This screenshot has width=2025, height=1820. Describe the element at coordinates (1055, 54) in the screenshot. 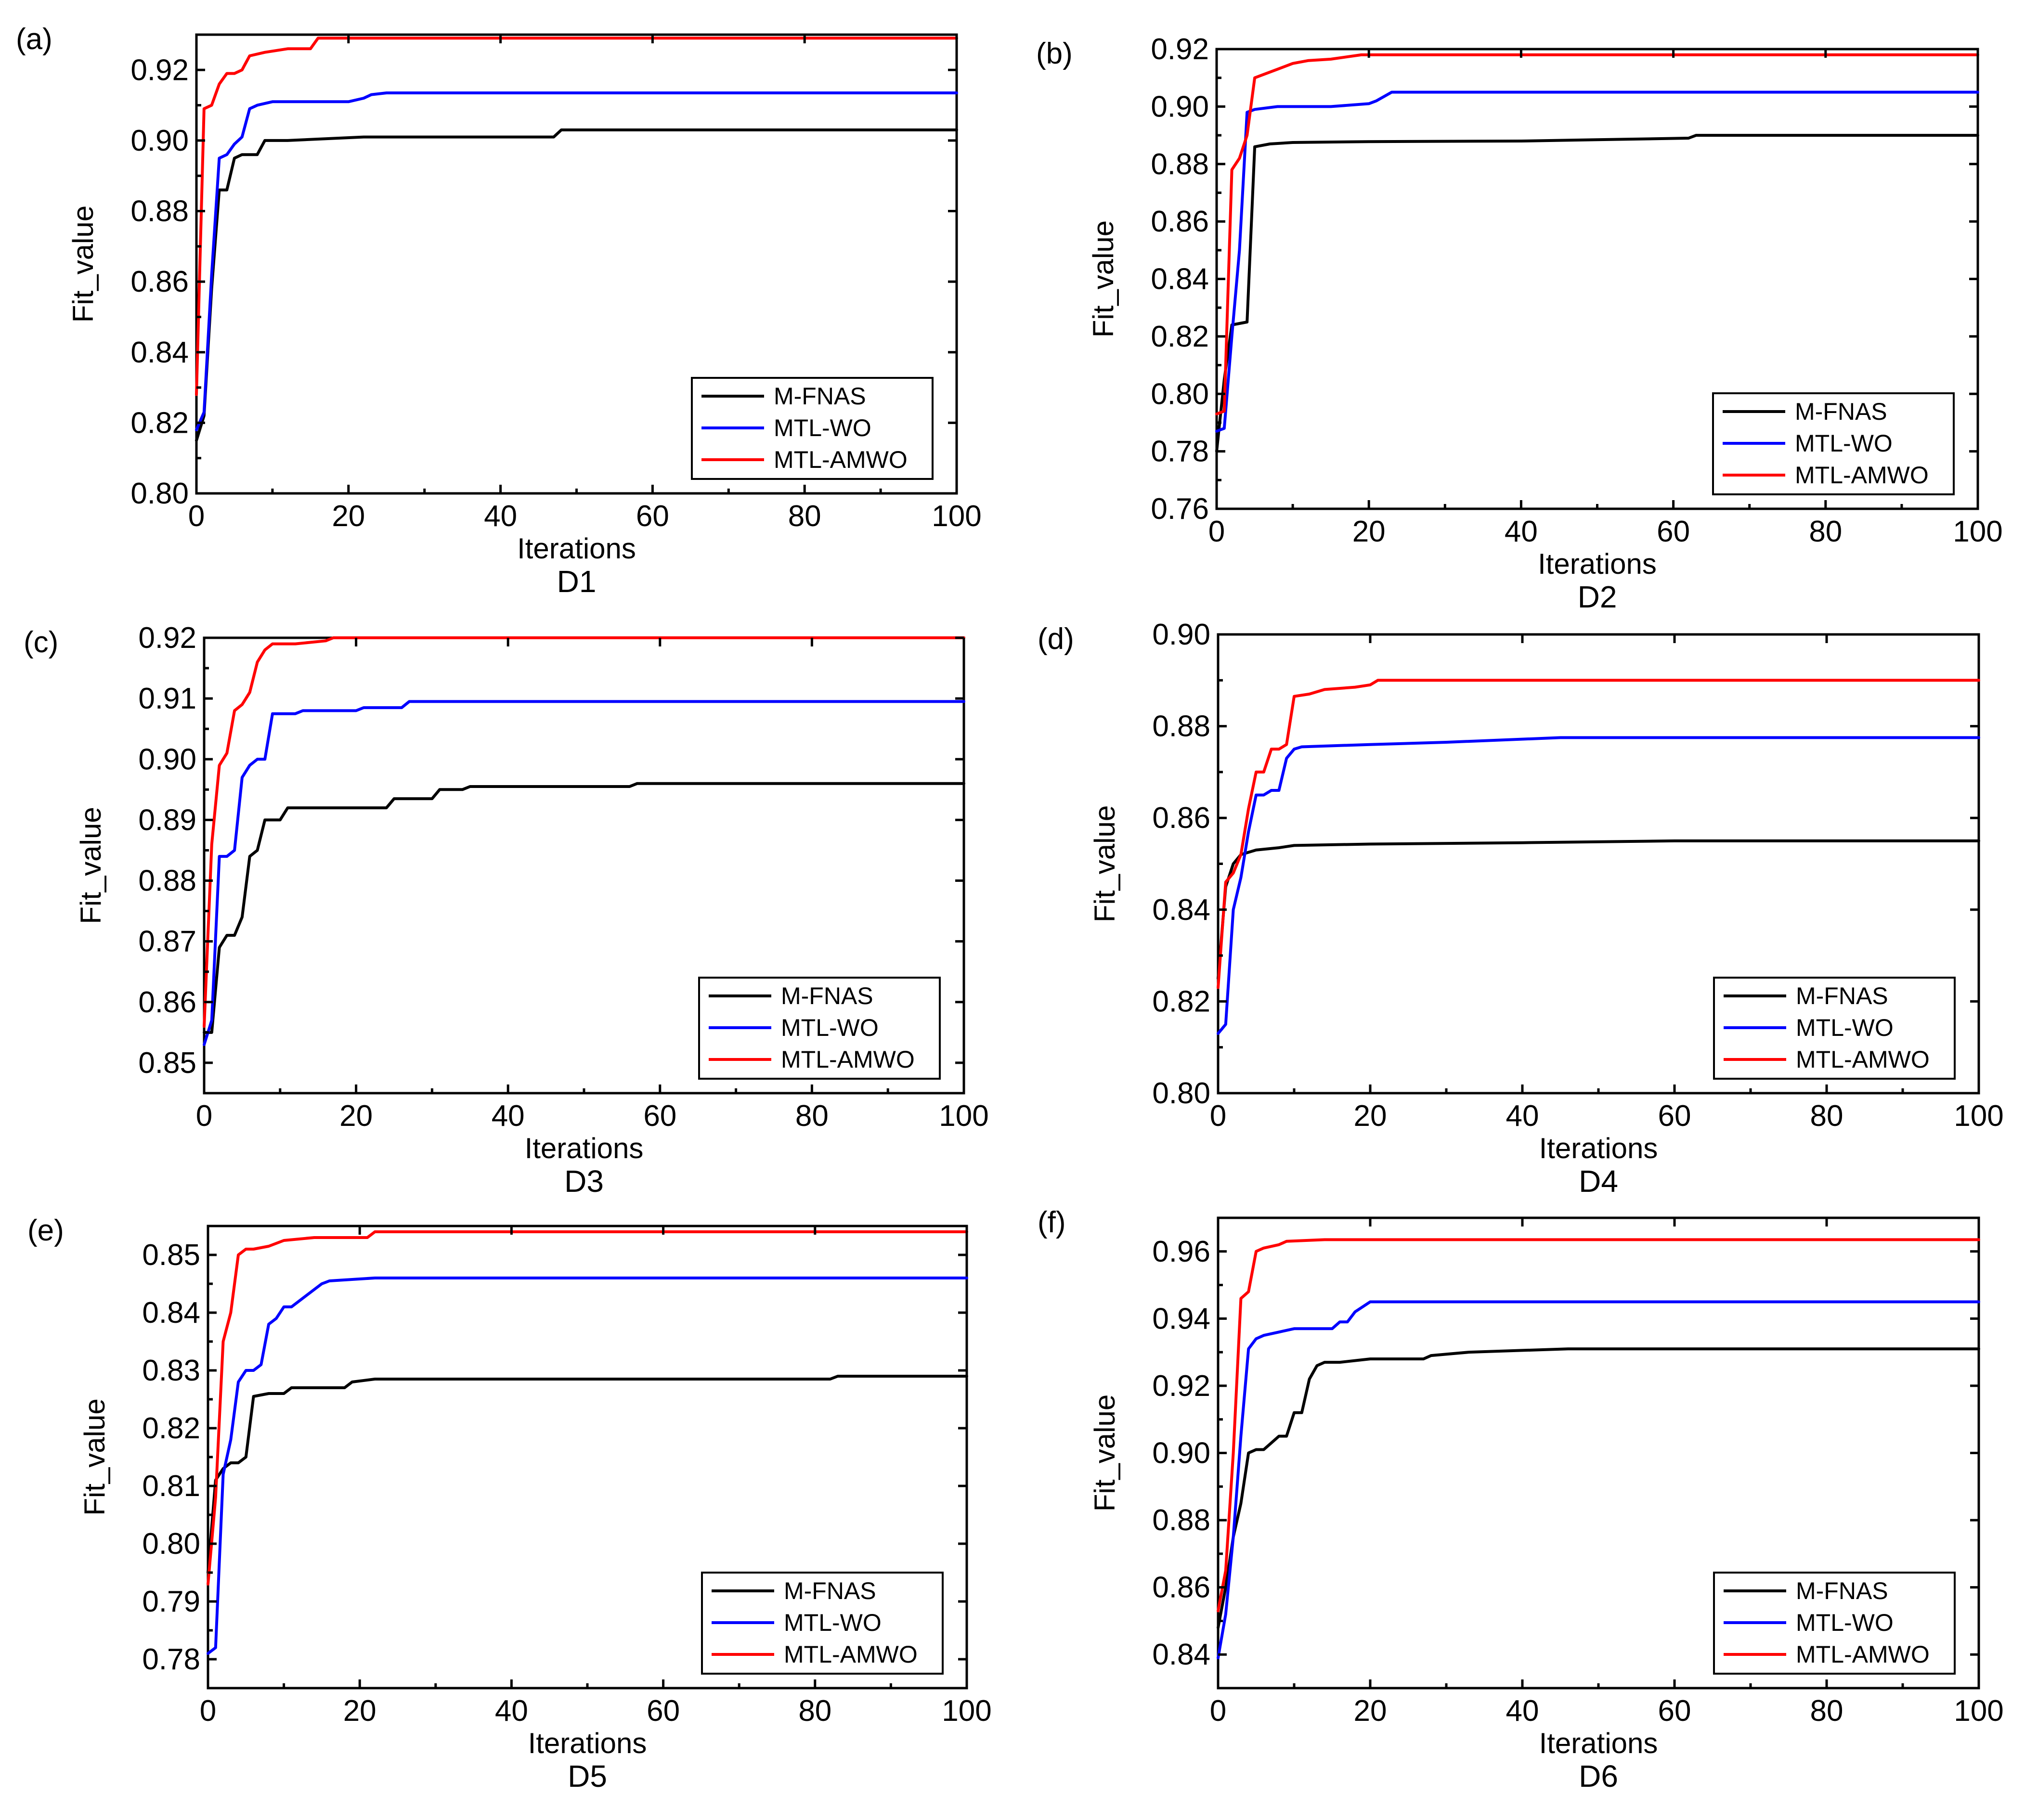

I see `panel-letter: (b)` at that location.